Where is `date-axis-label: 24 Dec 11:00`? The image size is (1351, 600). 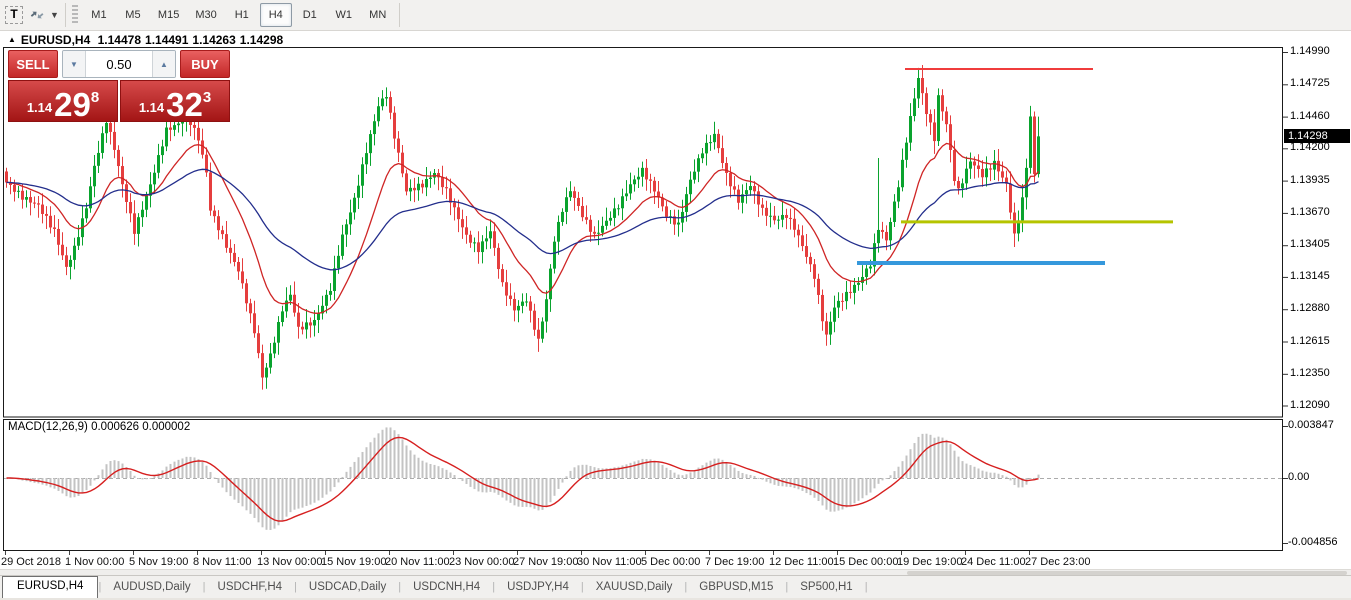
date-axis-label: 24 Dec 11:00 is located at coordinates (993, 562).